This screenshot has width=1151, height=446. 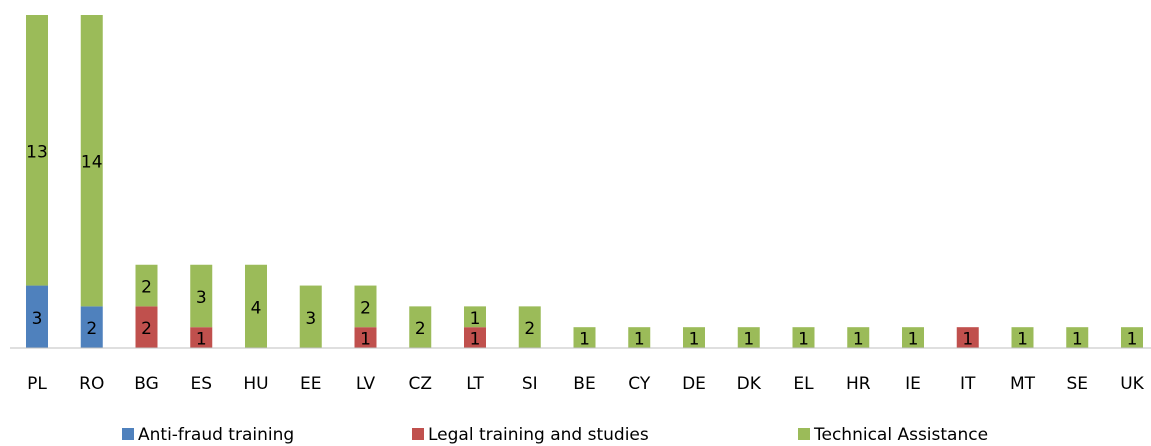 What do you see at coordinates (803, 384) in the screenshot?
I see `x-tick-label: EL` at bounding box center [803, 384].